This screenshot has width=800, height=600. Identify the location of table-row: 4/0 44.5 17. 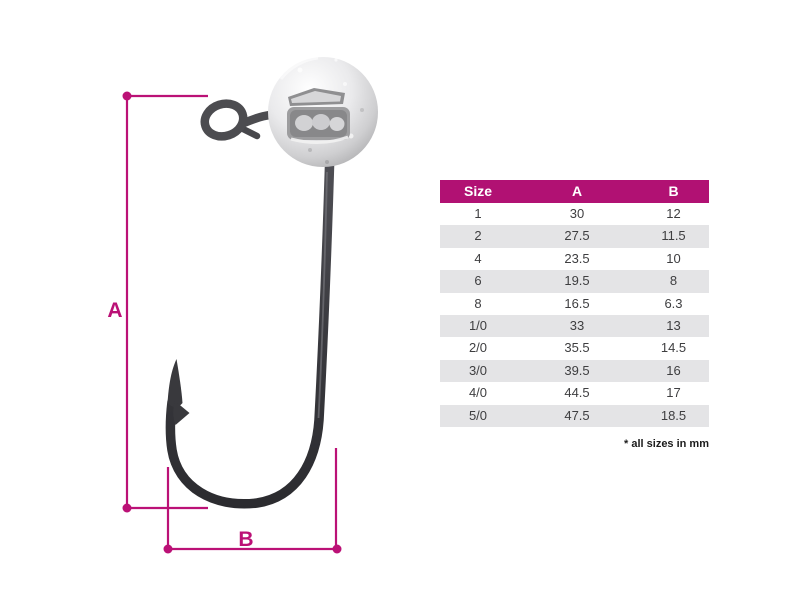
(574, 393).